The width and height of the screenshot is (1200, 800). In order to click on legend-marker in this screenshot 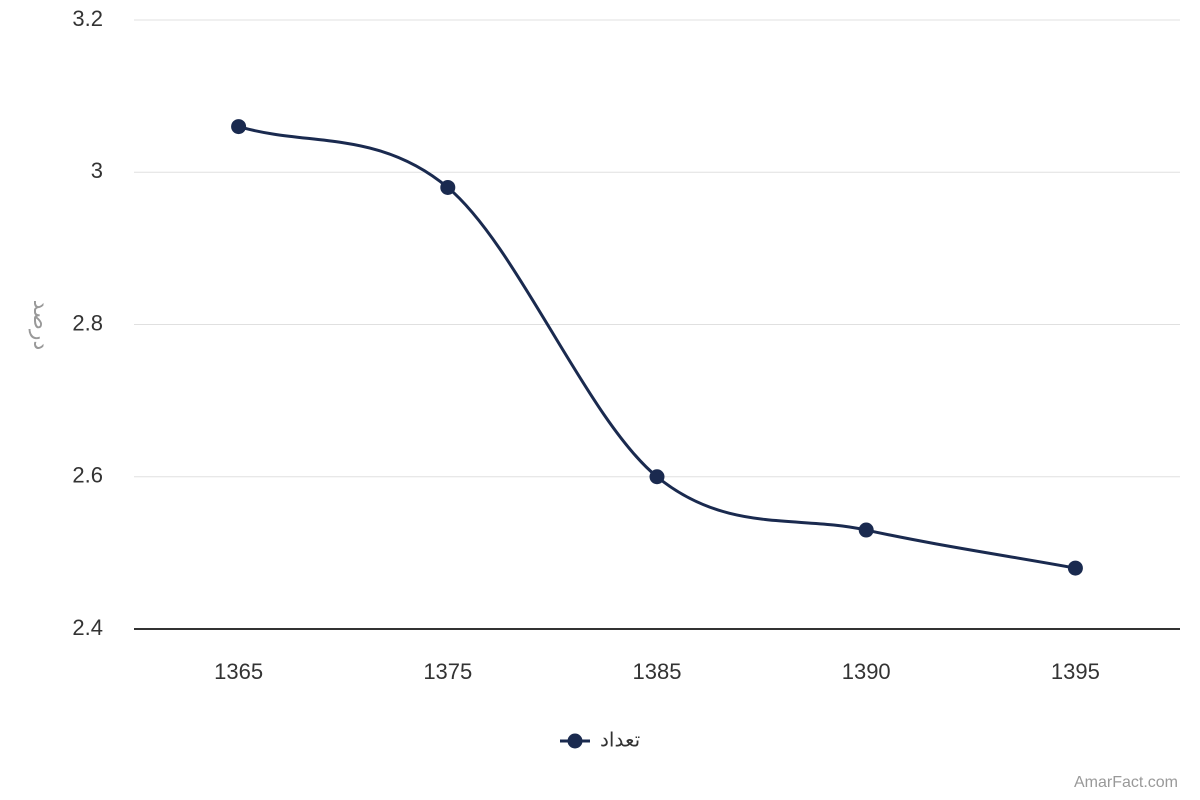, I will do `click(575, 741)`.